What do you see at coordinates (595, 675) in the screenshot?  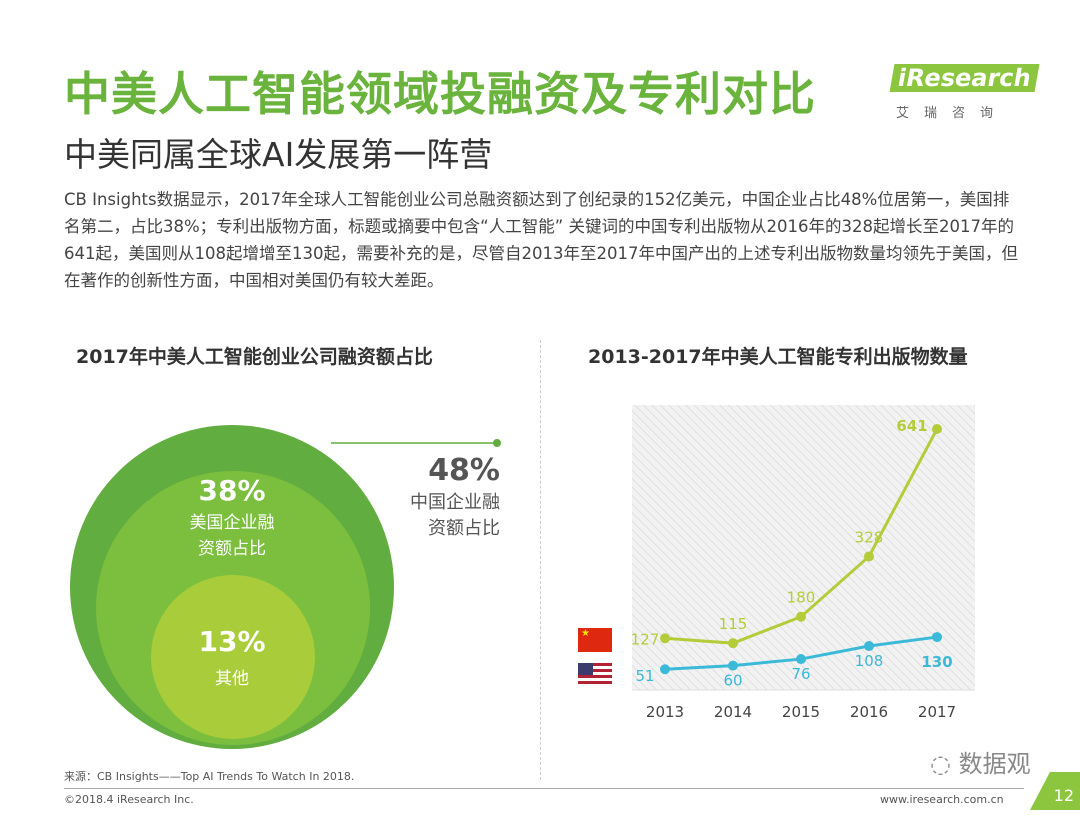 I see `usa-flag-icon` at bounding box center [595, 675].